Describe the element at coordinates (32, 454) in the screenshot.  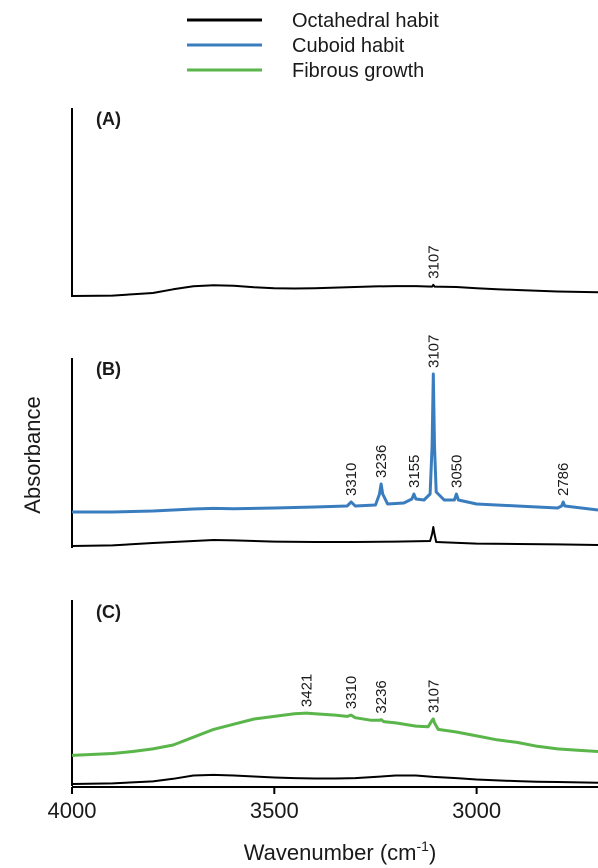
I see `y-axis-label: Absorbance` at that location.